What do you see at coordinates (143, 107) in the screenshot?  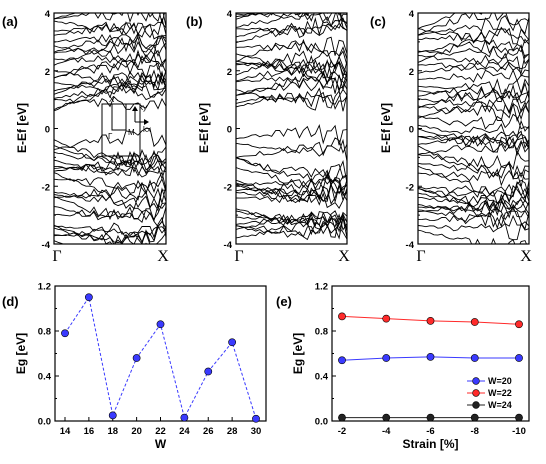 I see `ky-label: ky` at bounding box center [143, 107].